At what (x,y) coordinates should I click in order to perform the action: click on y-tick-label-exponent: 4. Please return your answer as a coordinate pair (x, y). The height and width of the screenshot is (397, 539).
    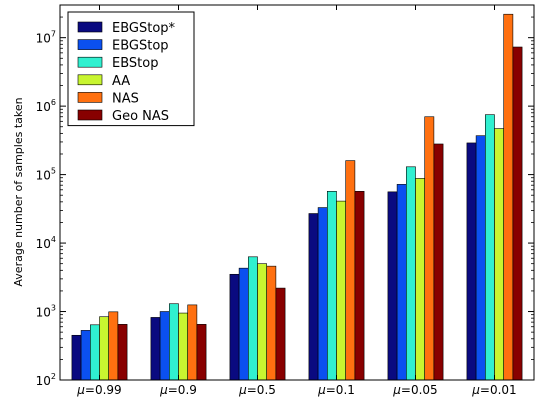
    Looking at the image, I should click on (53, 239).